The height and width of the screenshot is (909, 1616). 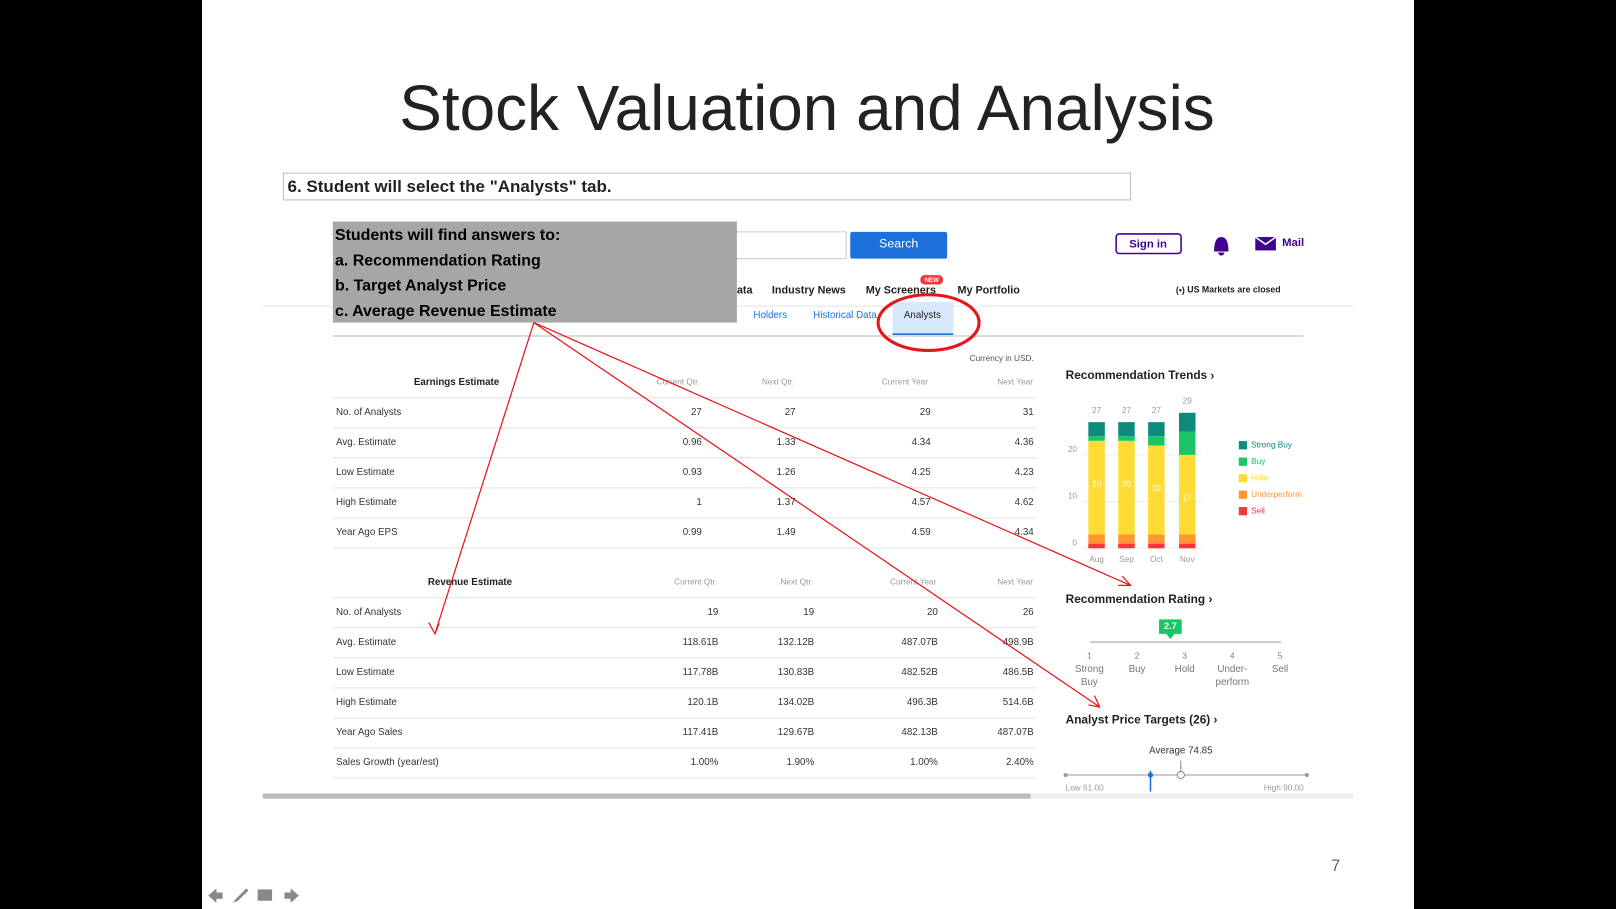 What do you see at coordinates (1025, 532) in the screenshot?
I see `cell: 4.34` at bounding box center [1025, 532].